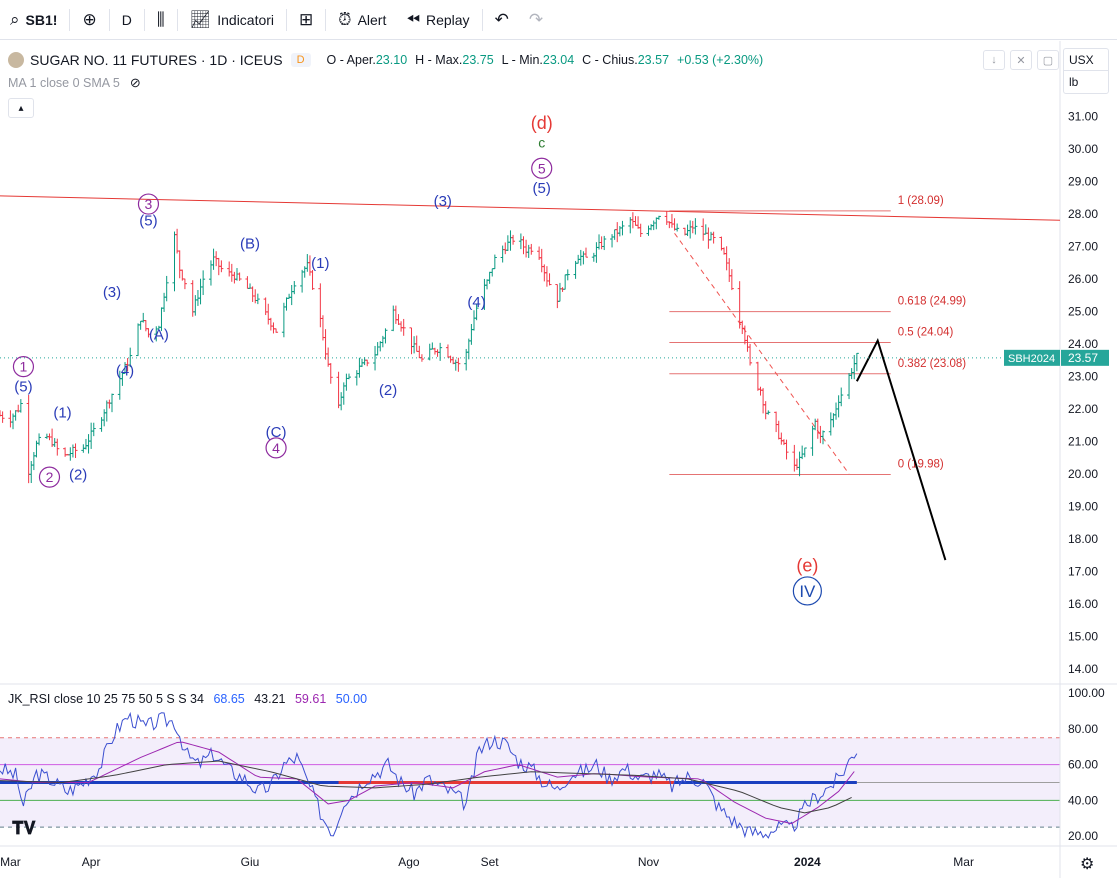 The width and height of the screenshot is (1117, 878). I want to click on tv-logo-icon: 𝐓𝐕, so click(24, 828).